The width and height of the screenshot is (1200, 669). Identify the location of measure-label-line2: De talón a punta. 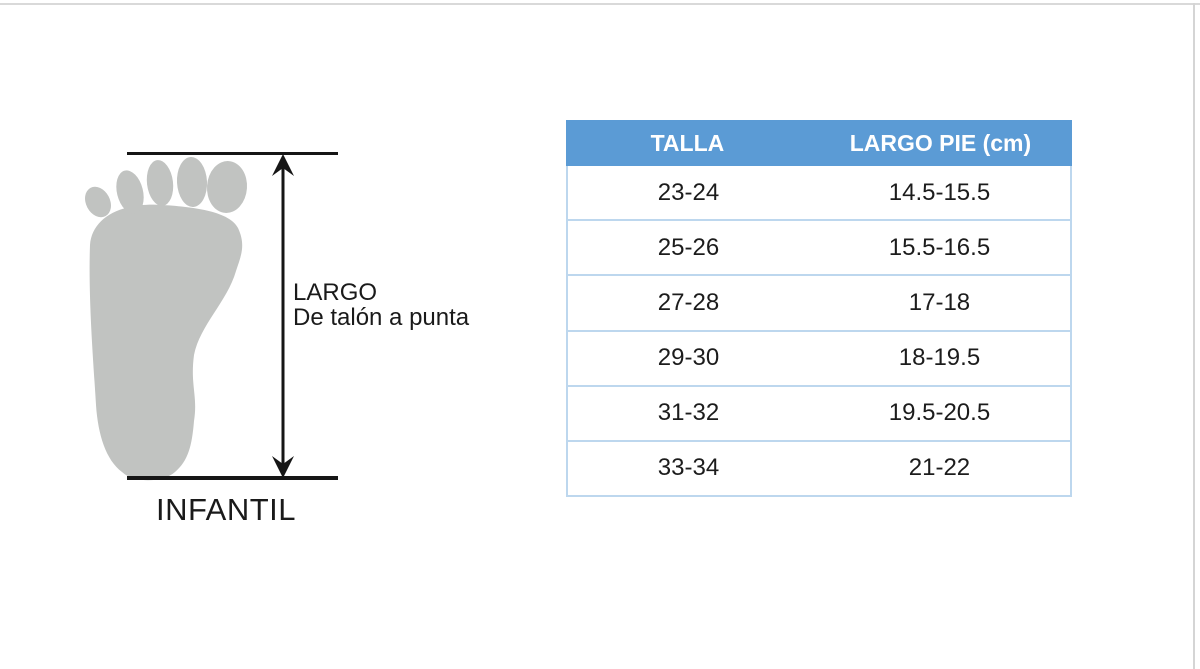
(381, 317).